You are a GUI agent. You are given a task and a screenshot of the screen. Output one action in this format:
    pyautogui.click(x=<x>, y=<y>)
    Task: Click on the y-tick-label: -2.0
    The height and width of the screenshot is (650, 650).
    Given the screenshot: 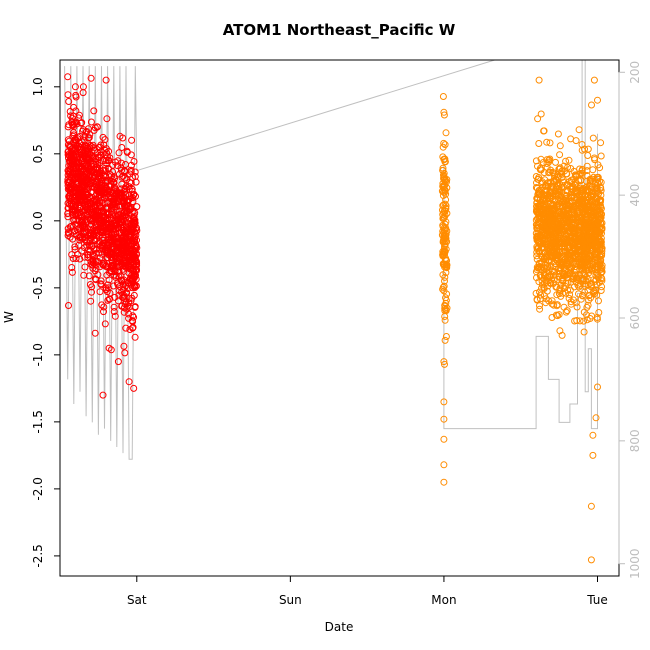 What is the action you would take?
    pyautogui.click(x=38, y=488)
    